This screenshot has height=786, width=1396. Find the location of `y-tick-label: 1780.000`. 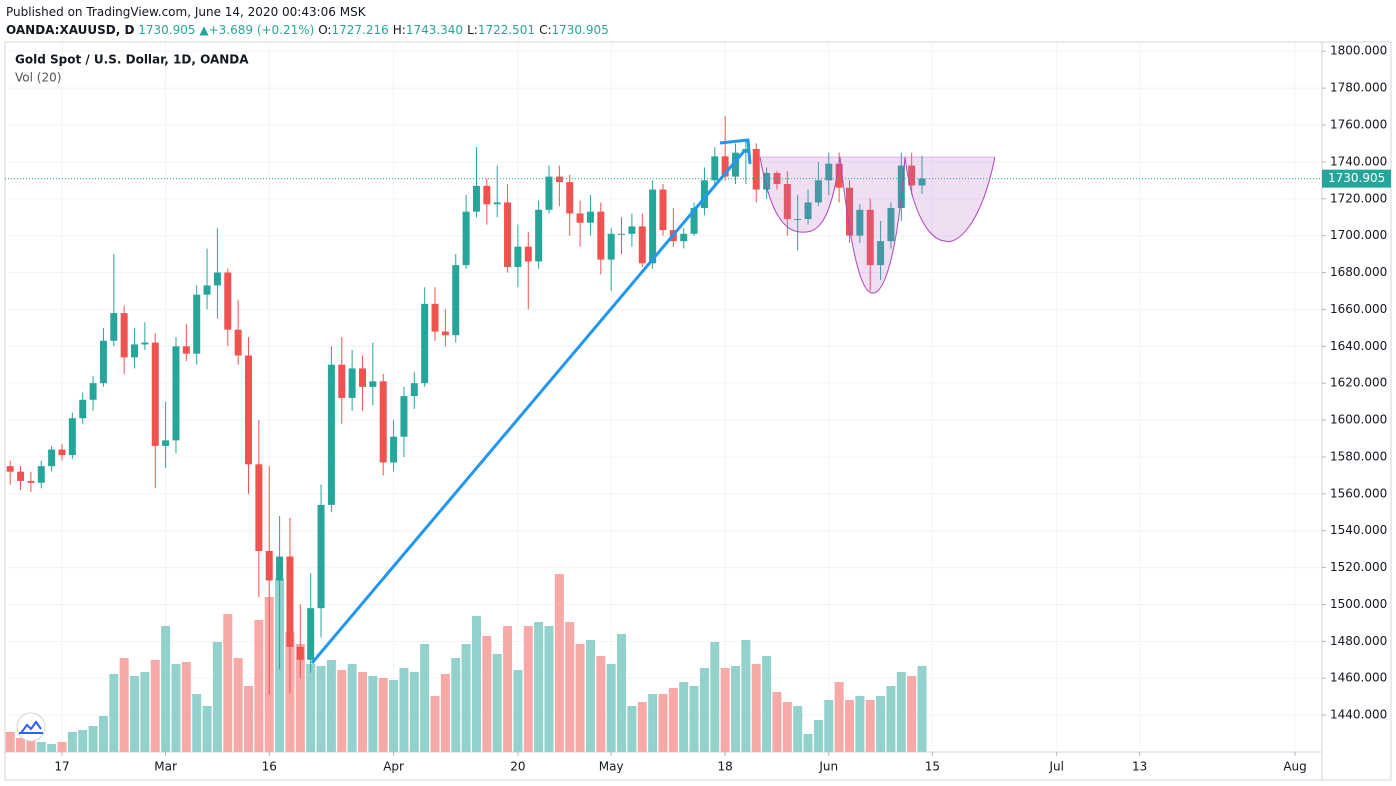

y-tick-label: 1780.000 is located at coordinates (1358, 88).